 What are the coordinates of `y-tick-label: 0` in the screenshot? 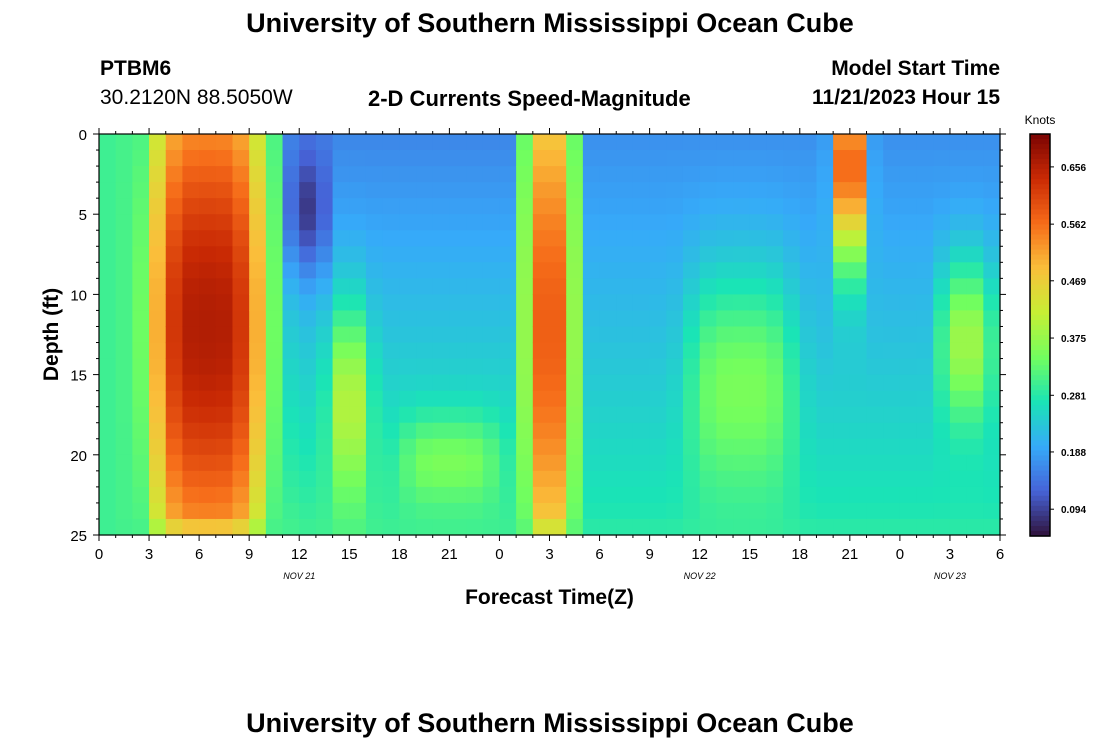 It's located at (83, 135).